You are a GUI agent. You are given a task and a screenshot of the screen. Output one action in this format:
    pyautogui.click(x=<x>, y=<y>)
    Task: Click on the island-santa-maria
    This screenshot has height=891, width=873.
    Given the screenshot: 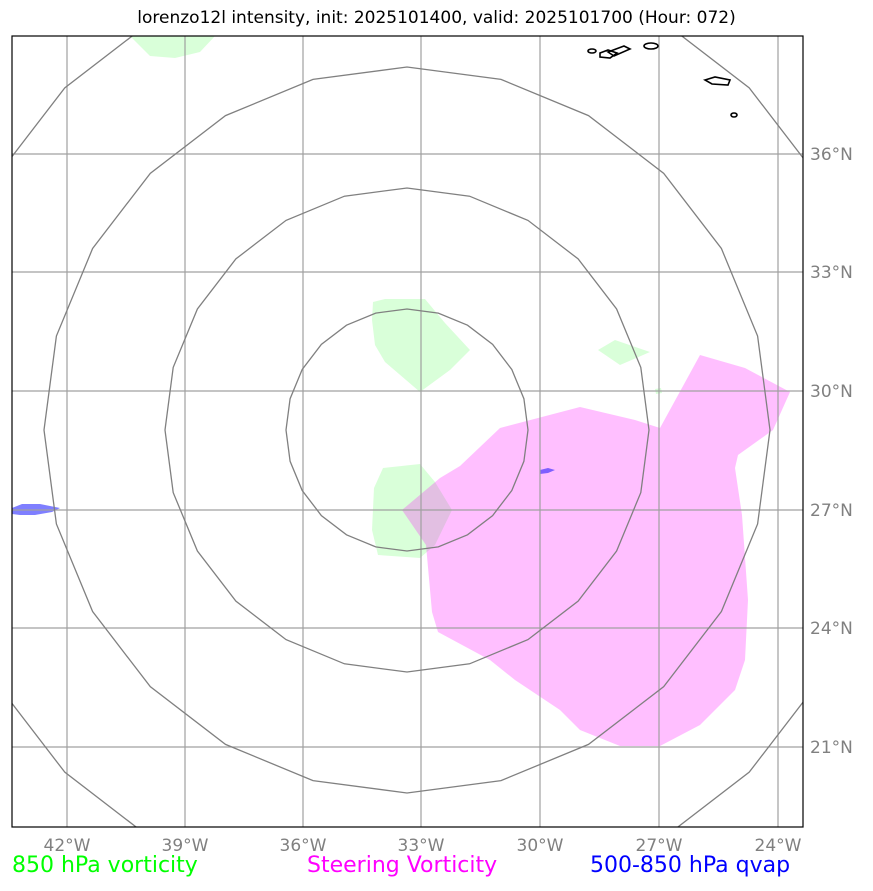 What is the action you would take?
    pyautogui.click(x=734, y=115)
    